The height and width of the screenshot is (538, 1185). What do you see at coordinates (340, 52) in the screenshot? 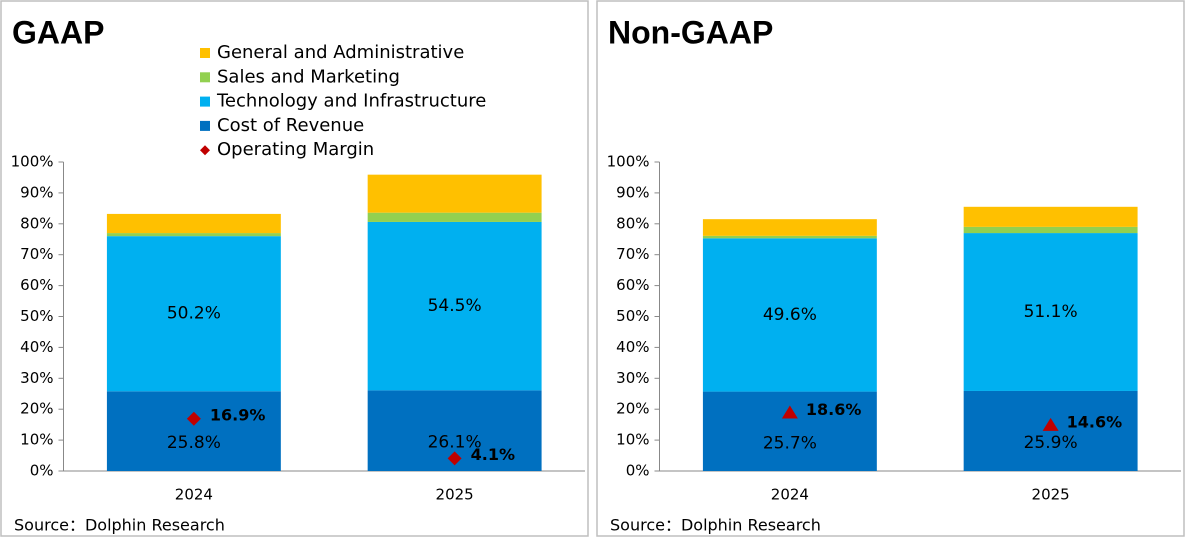
I see `legend-label: General and Administrative` at bounding box center [340, 52].